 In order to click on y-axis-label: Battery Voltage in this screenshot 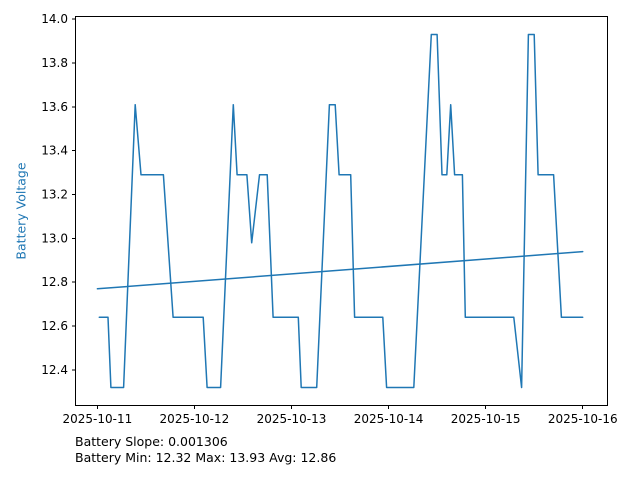, I will do `click(21, 211)`.